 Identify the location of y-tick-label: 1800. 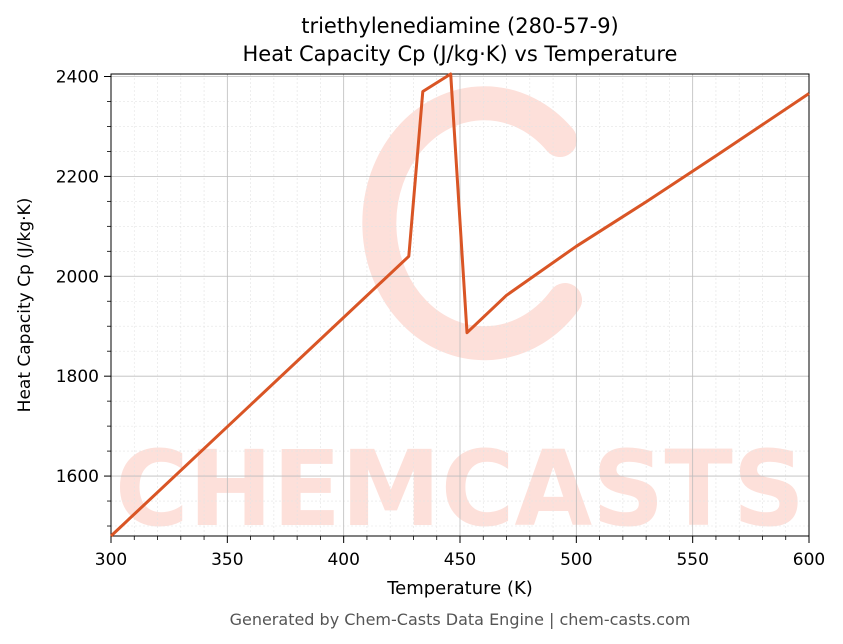
(77, 377).